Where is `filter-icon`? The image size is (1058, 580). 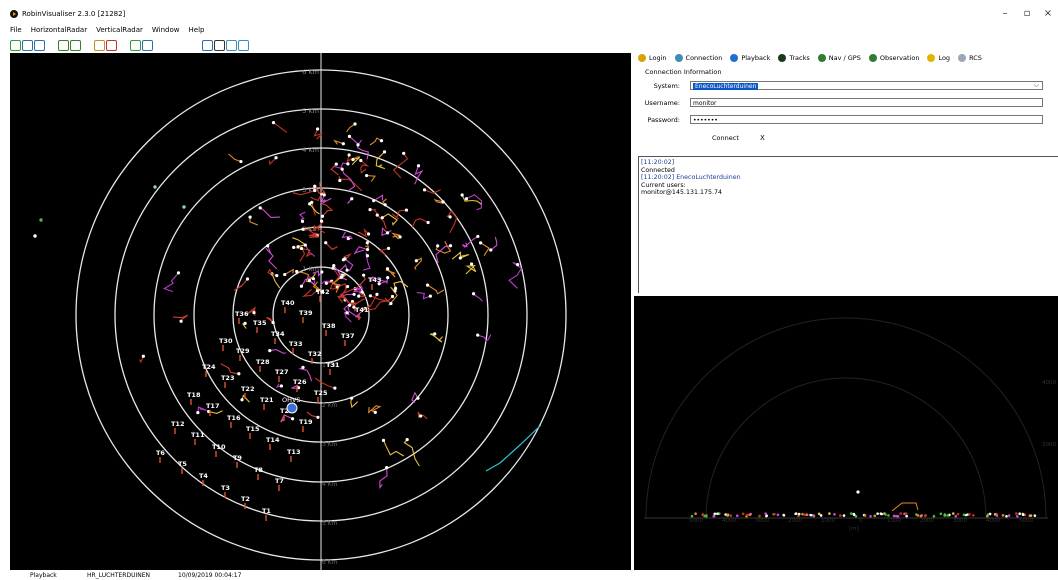 filter-icon is located at coordinates (99, 45).